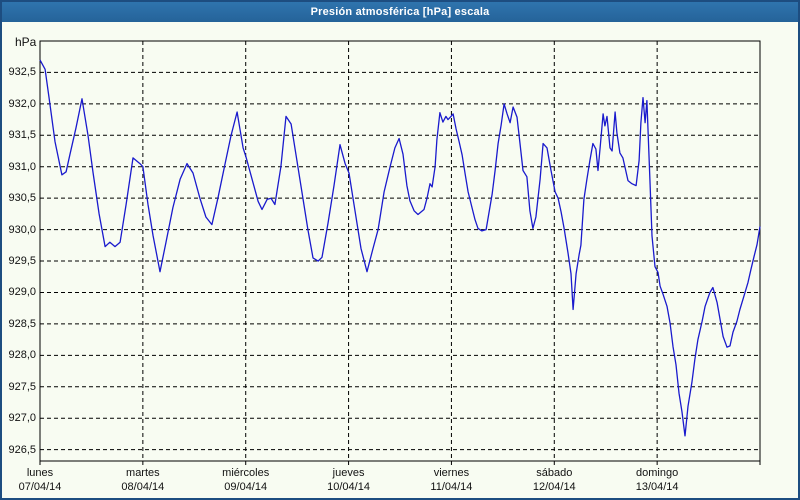 The width and height of the screenshot is (800, 500). I want to click on y-axis-label: 929,0, so click(22, 292).